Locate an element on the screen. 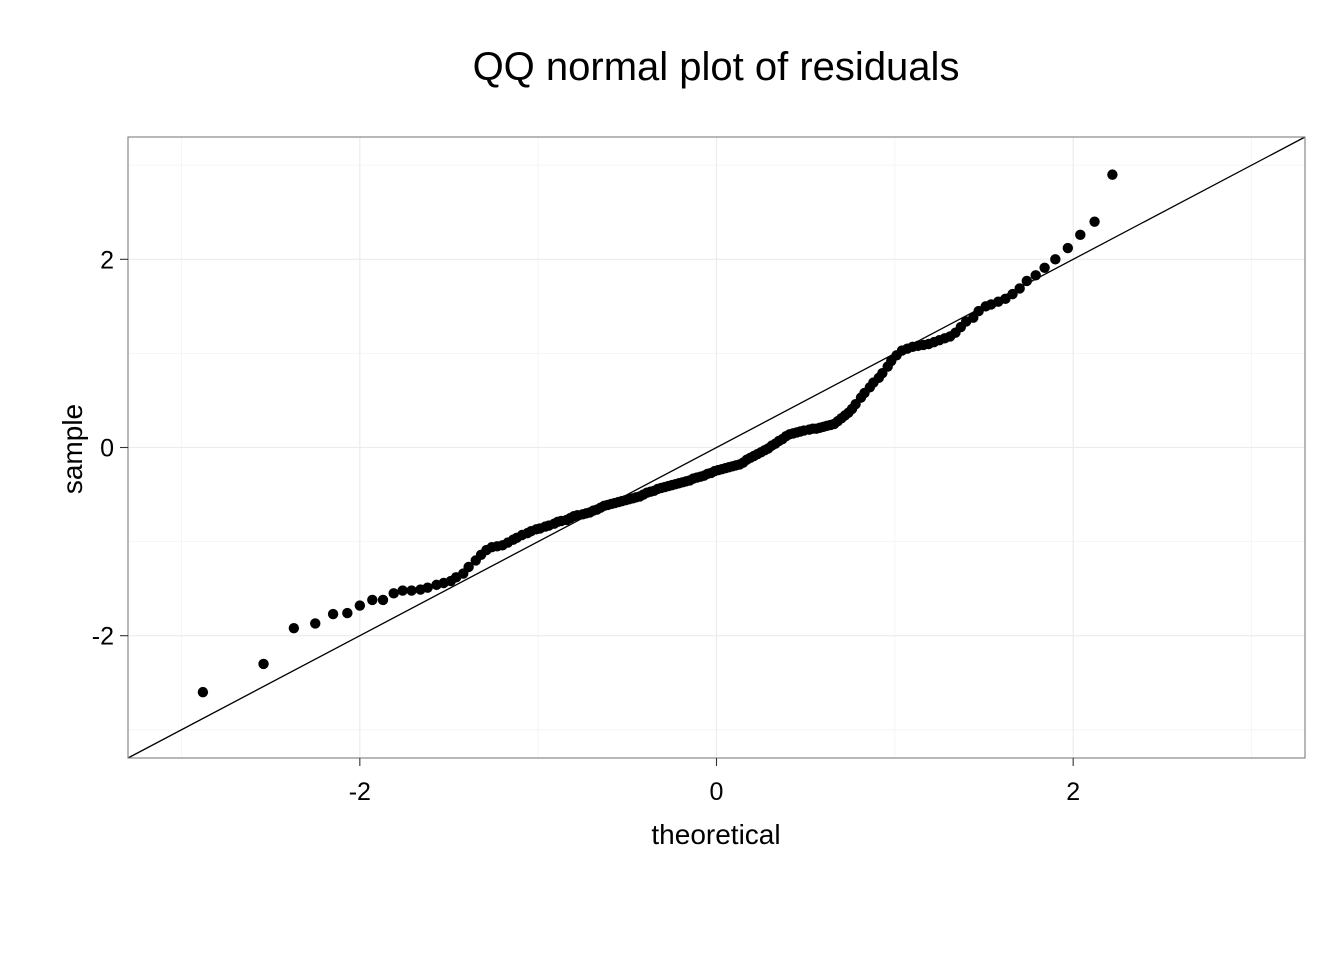  y-axis-title: sample is located at coordinates (72, 449).